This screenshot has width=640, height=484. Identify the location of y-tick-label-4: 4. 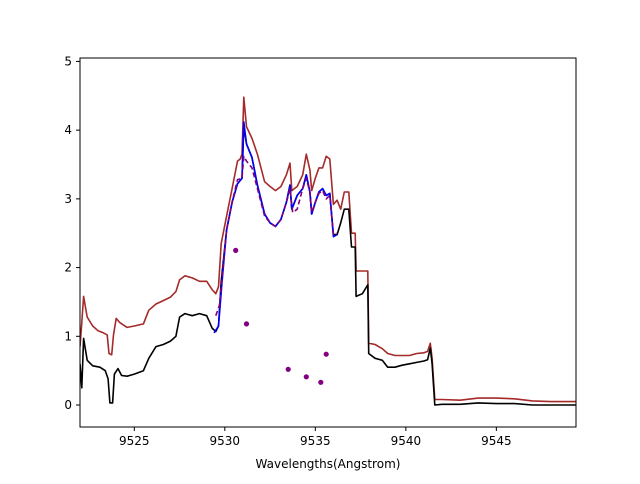
(68, 130).